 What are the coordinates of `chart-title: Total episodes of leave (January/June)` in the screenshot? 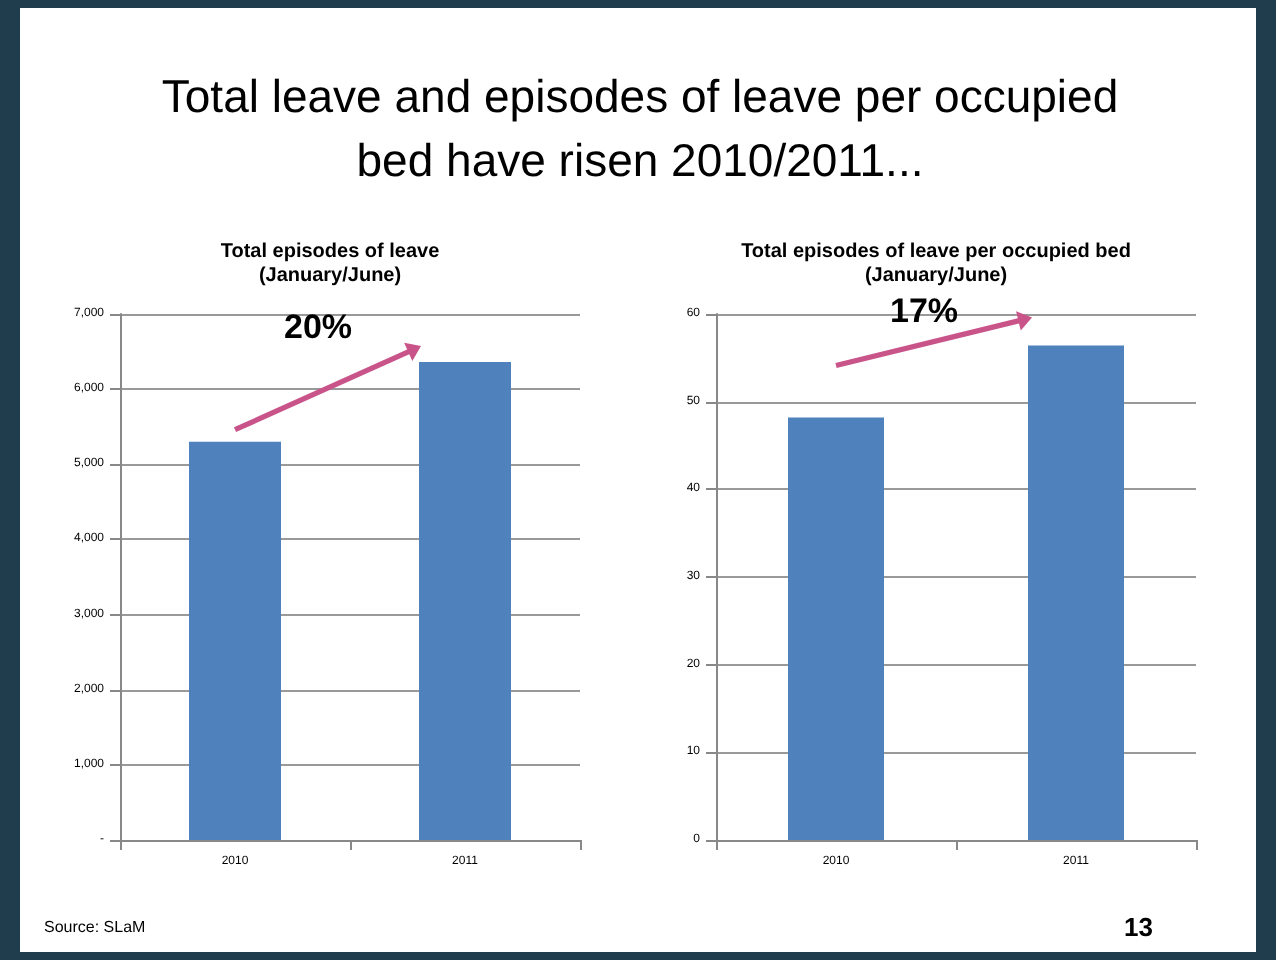 It's located at (330, 264).